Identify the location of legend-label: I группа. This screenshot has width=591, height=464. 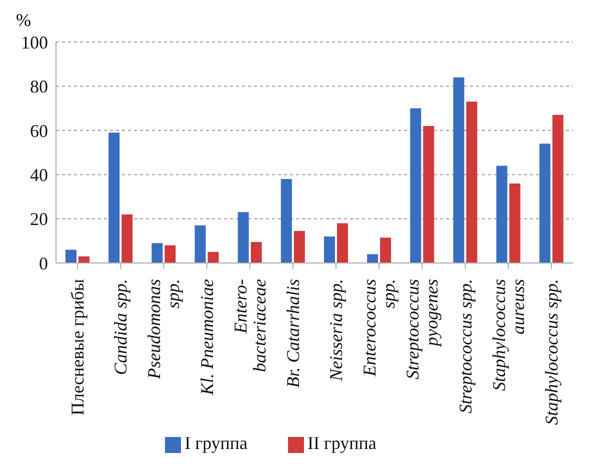
(216, 443).